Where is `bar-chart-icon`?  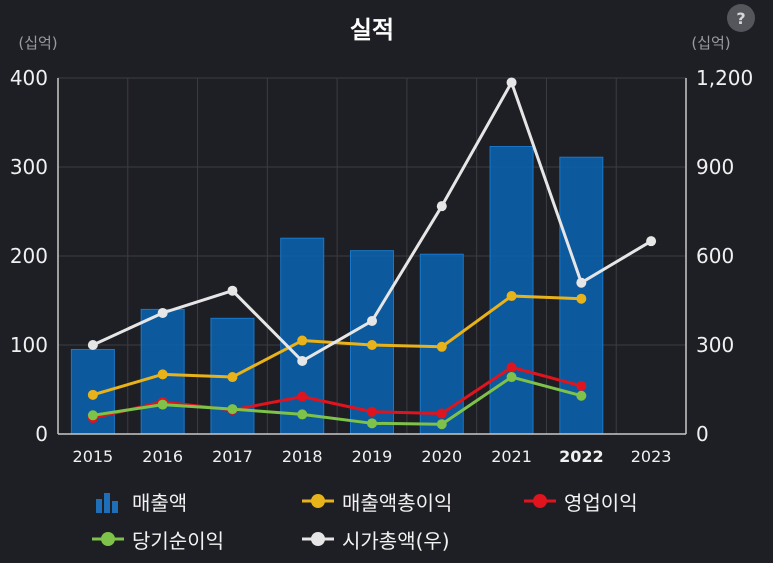
bar-chart-icon is located at coordinates (108, 501).